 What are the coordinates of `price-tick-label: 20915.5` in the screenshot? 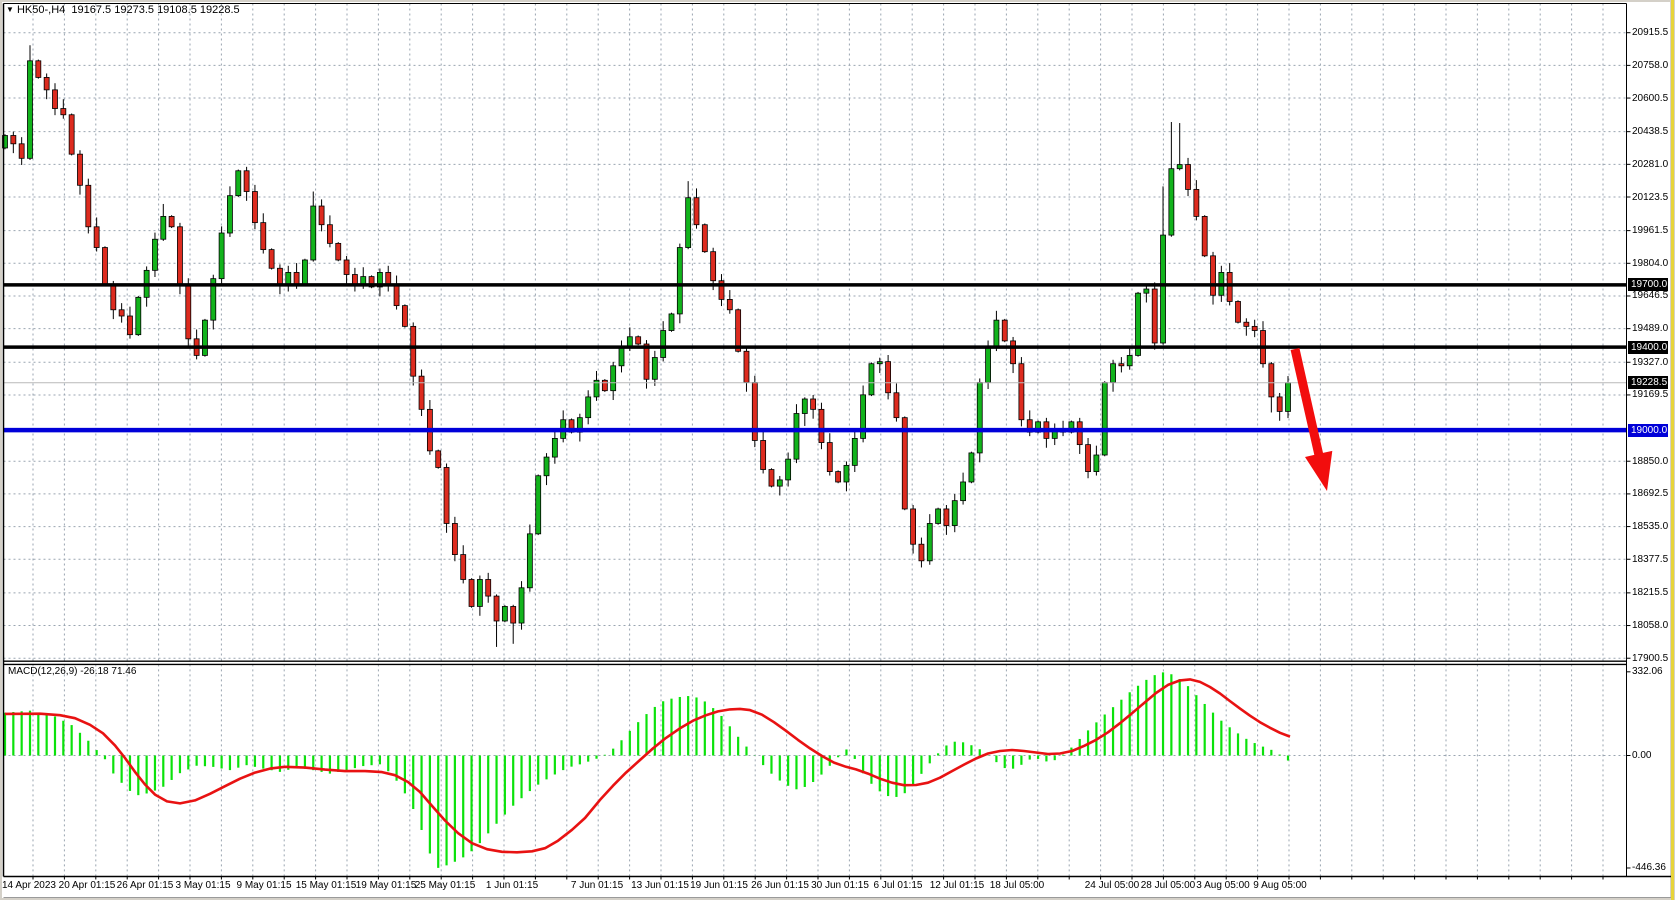 It's located at (1650, 33).